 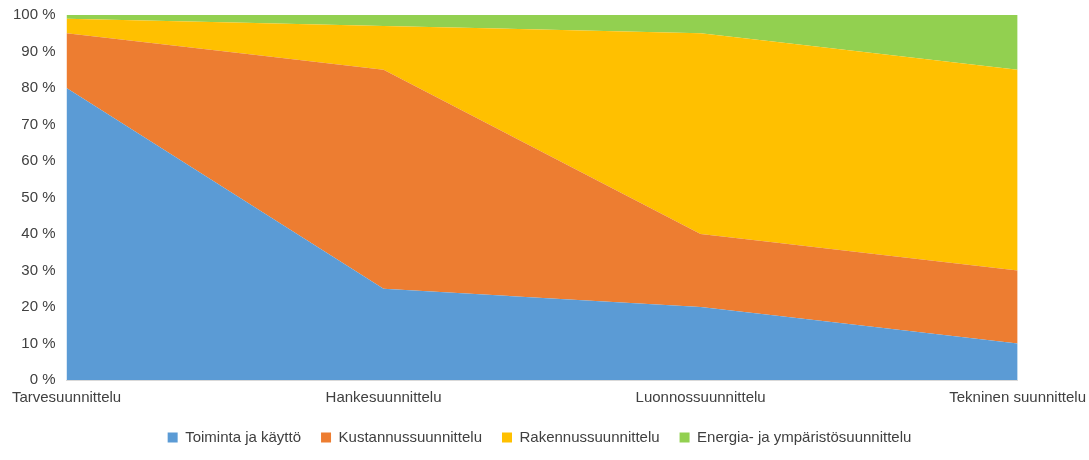 I want to click on y-tick-label: 80 %, so click(x=38, y=87).